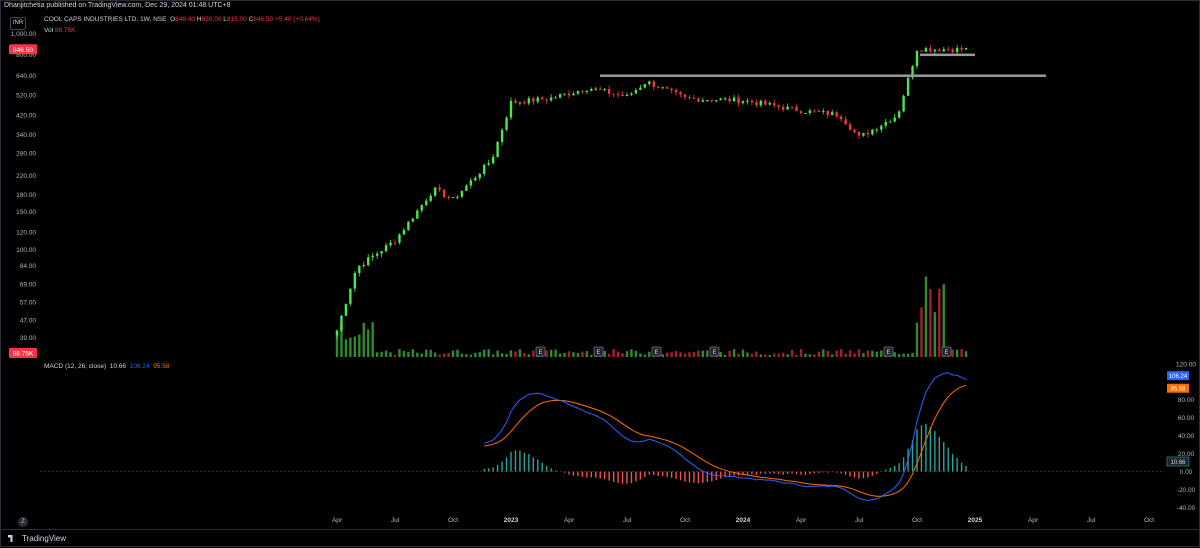 The image size is (1200, 548). I want to click on time-tick-label: 2024, so click(743, 520).